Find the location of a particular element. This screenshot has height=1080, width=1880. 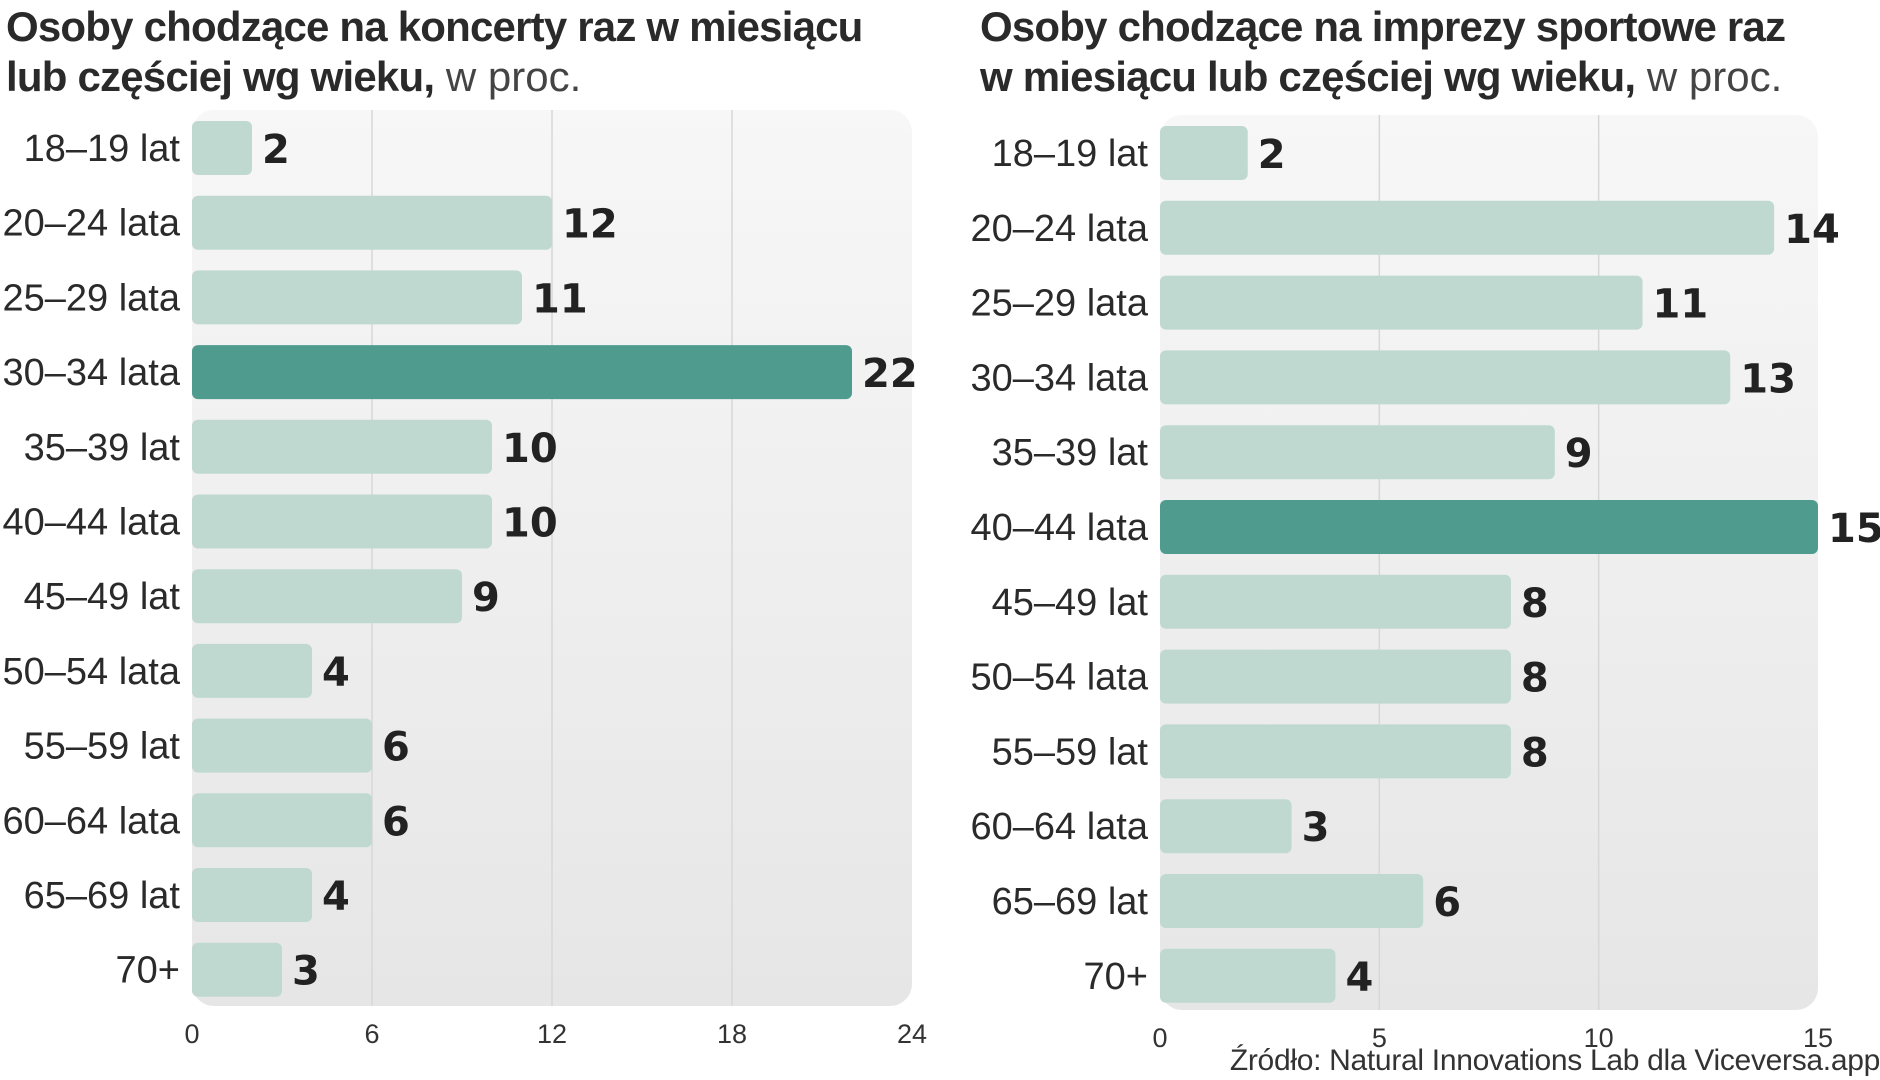

x-tick-label: 6 is located at coordinates (371, 1034).